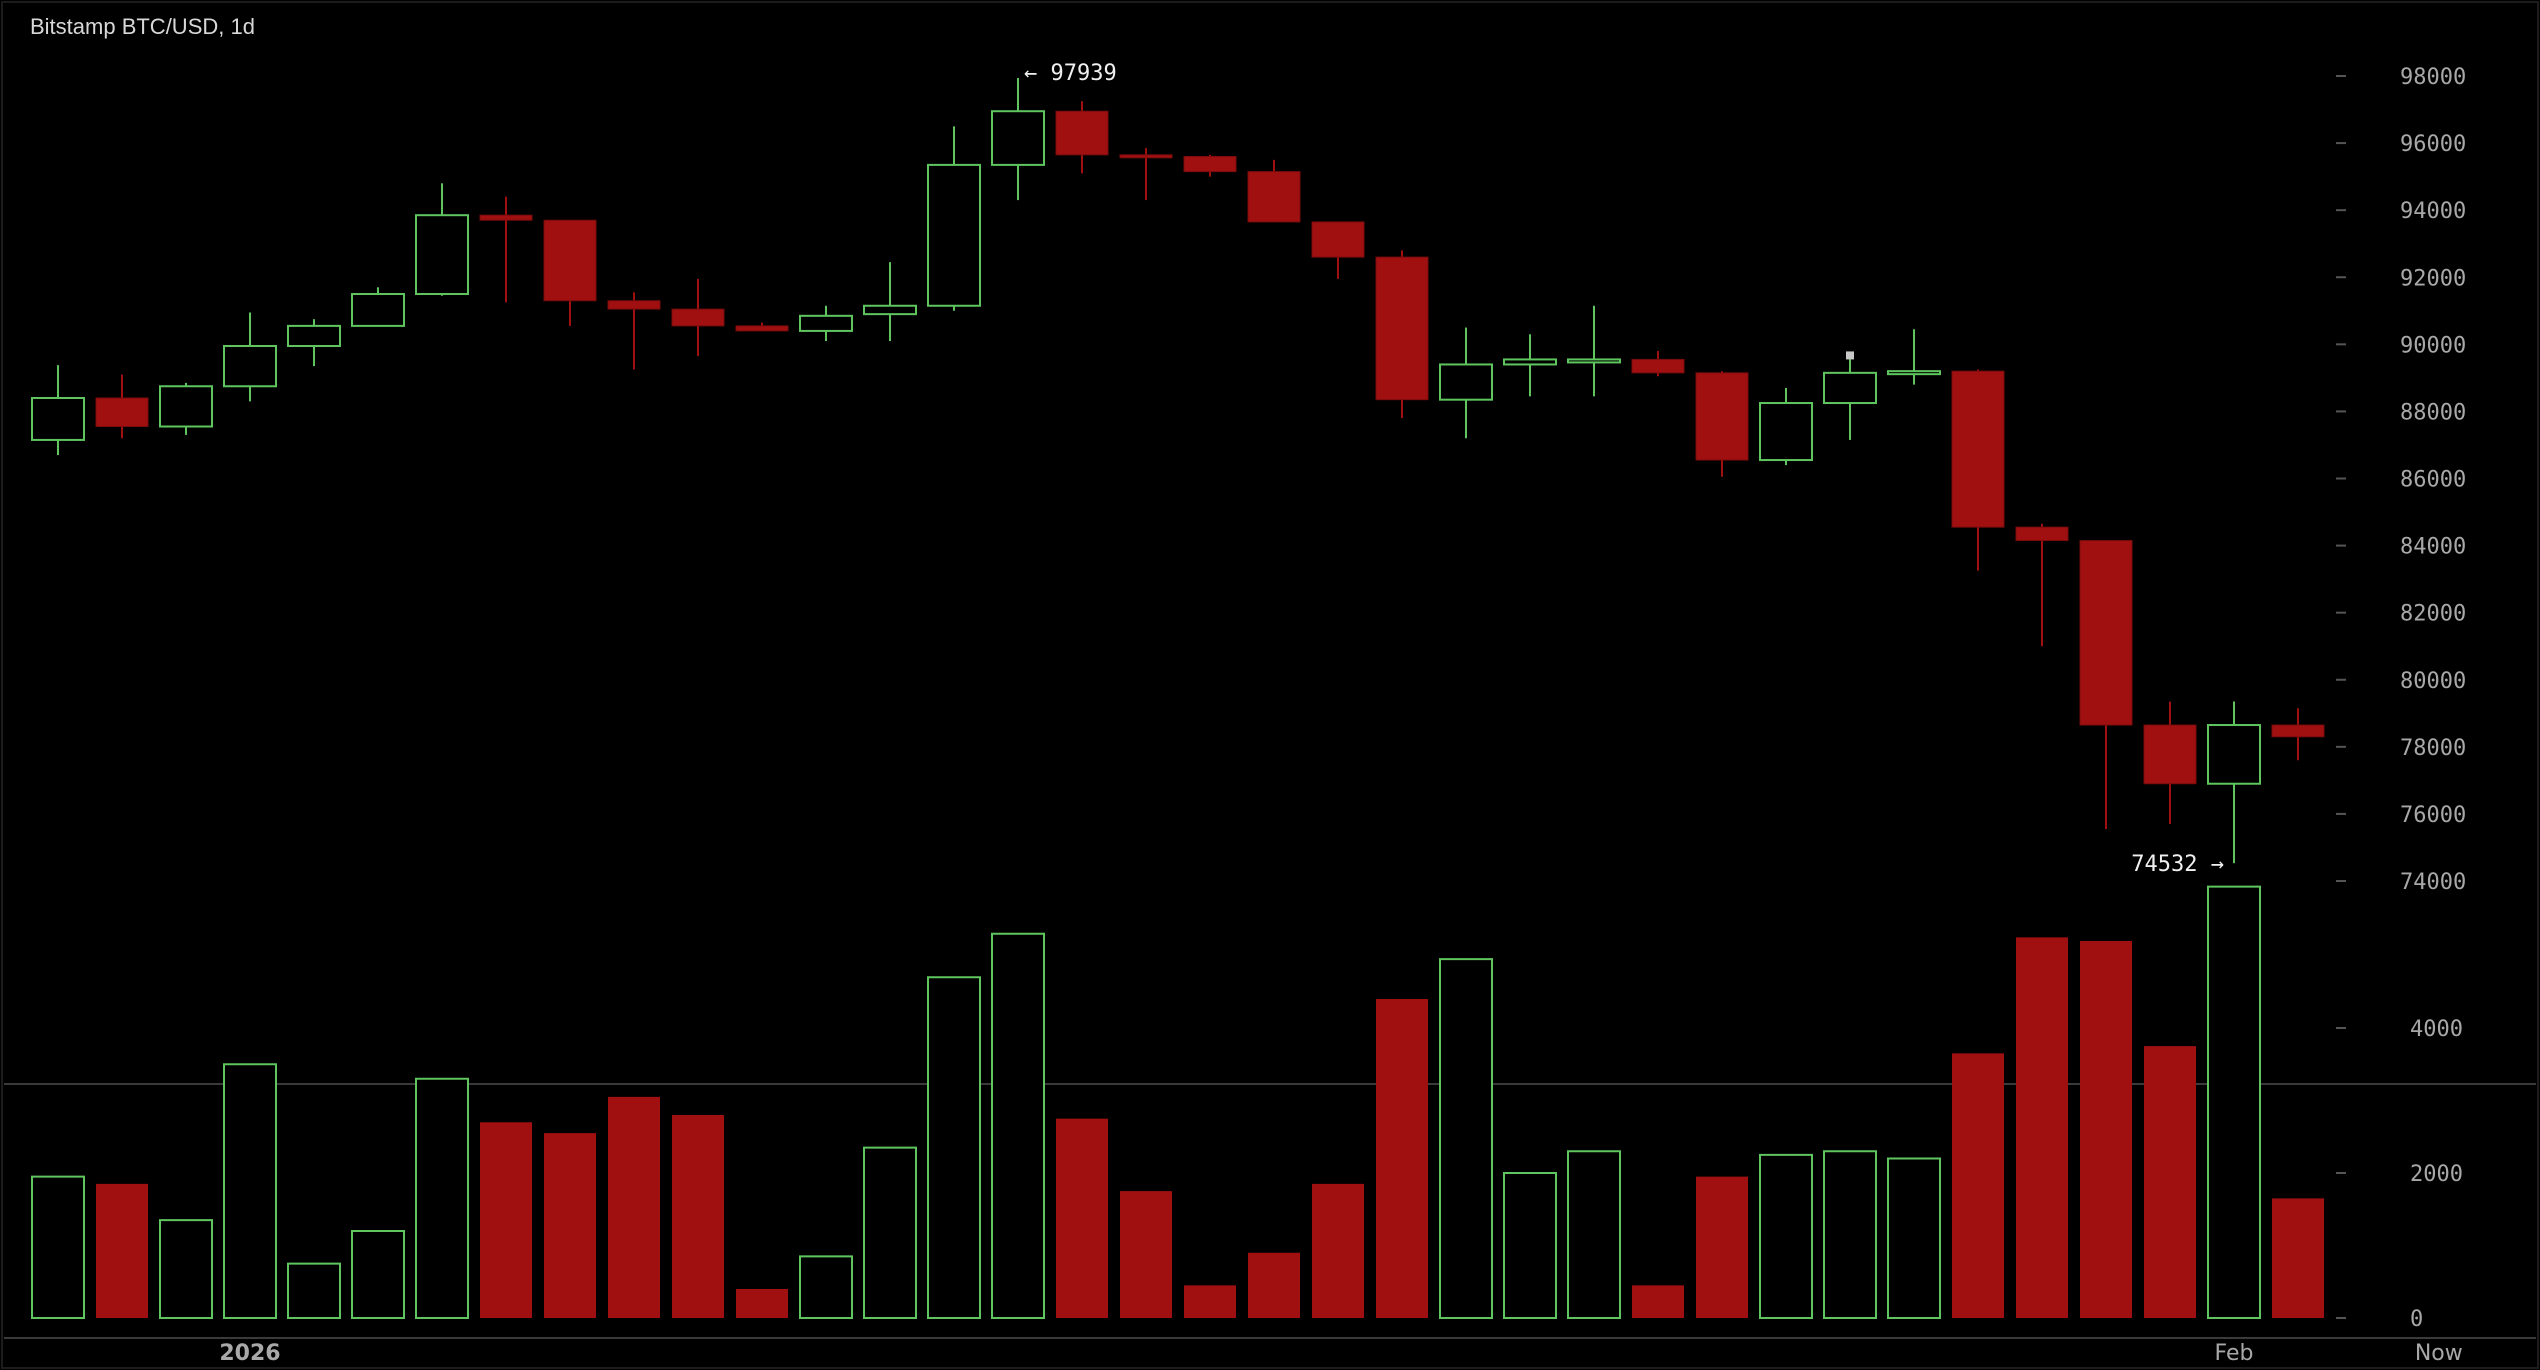 This screenshot has height=1370, width=2540. I want to click on high-price-label: ← 97939, so click(1070, 73).